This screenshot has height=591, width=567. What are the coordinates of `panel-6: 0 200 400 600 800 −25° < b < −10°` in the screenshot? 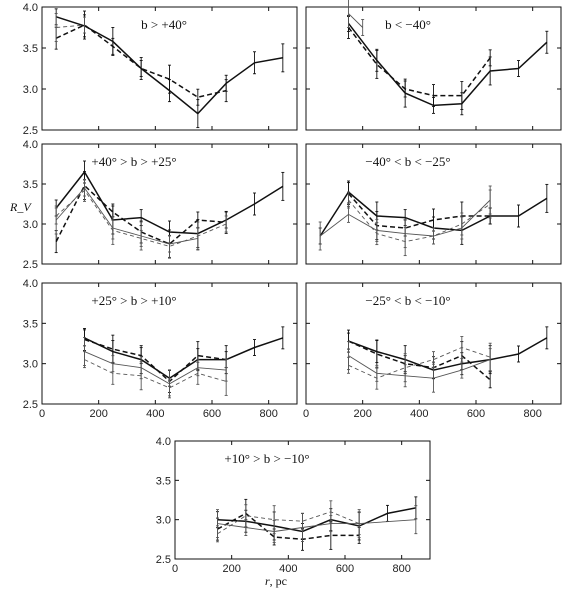 It's located at (432, 351).